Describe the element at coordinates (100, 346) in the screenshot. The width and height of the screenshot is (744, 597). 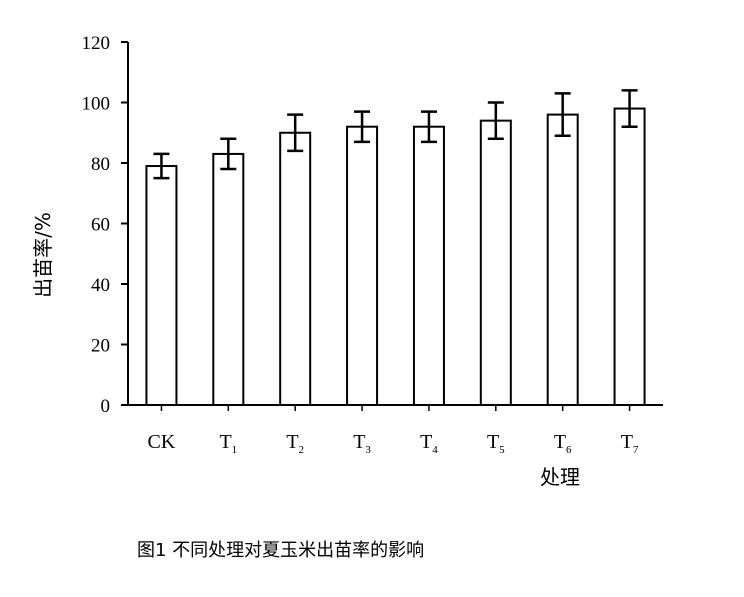
I see `y-tick-label: 20` at that location.